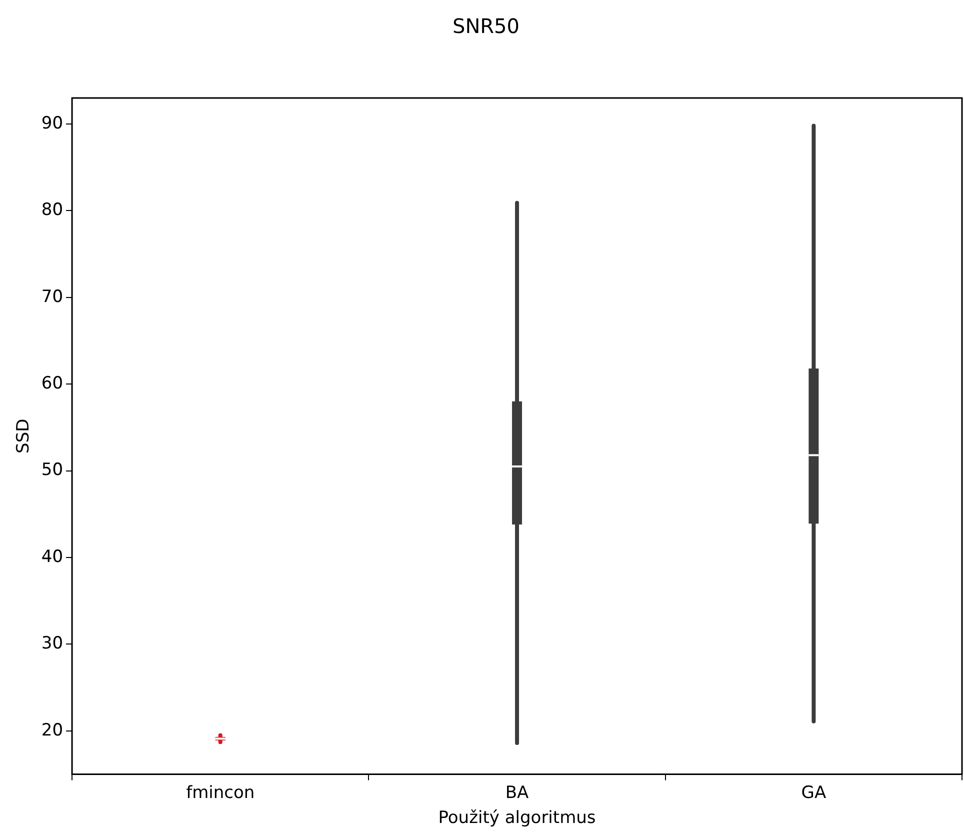 This screenshot has height=837, width=964. I want to click on y-tick-label: 80, so click(52, 210).